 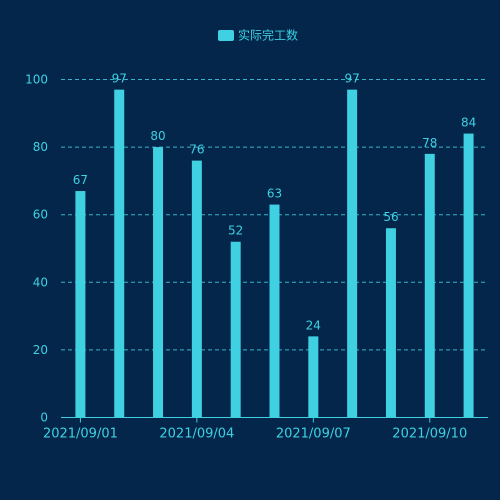 I want to click on y-tick-label: 60, so click(x=40, y=215).